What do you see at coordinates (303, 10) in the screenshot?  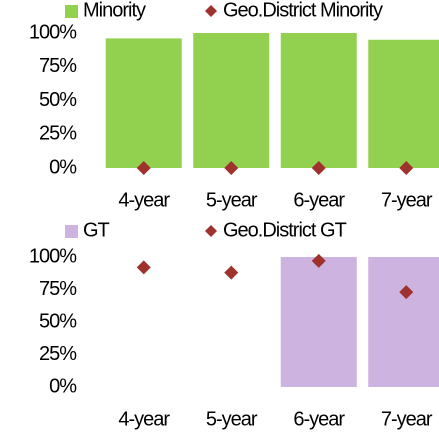 I see `legend-label: Geo.District Minority` at bounding box center [303, 10].